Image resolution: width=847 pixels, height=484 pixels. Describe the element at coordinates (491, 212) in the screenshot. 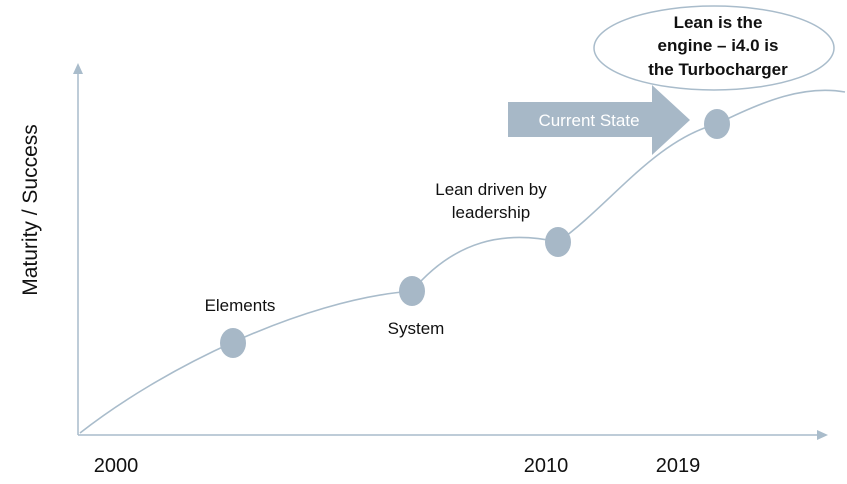

I see `milestone-label-leadership-line2: leadership` at that location.